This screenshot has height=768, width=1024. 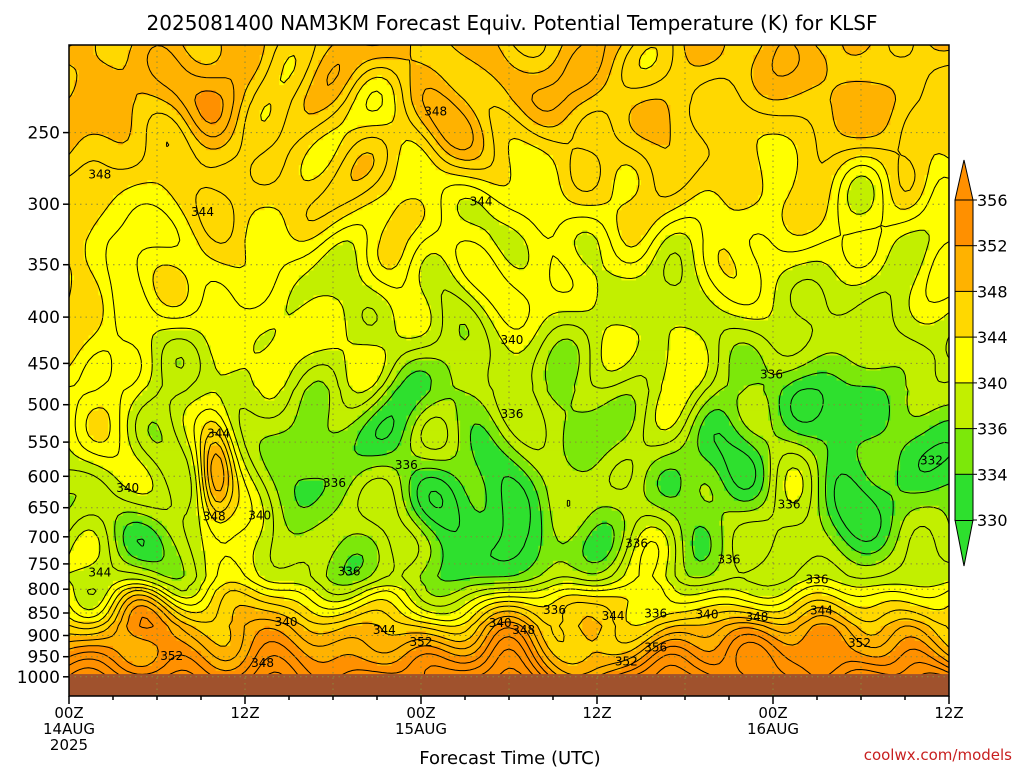 I want to click on y-tick-label: 250, so click(x=44, y=134).